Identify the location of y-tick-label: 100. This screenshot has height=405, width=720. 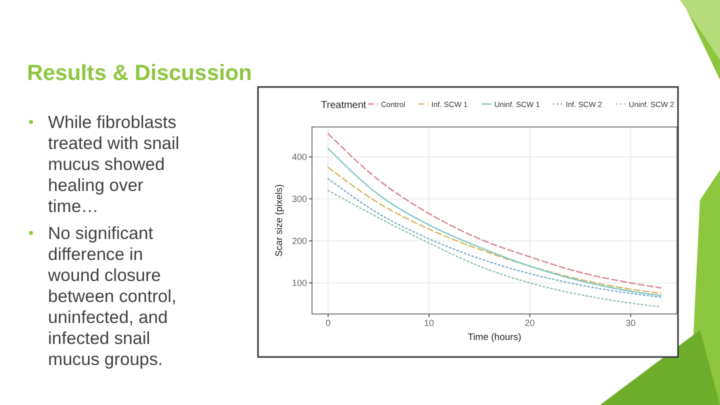
(299, 283).